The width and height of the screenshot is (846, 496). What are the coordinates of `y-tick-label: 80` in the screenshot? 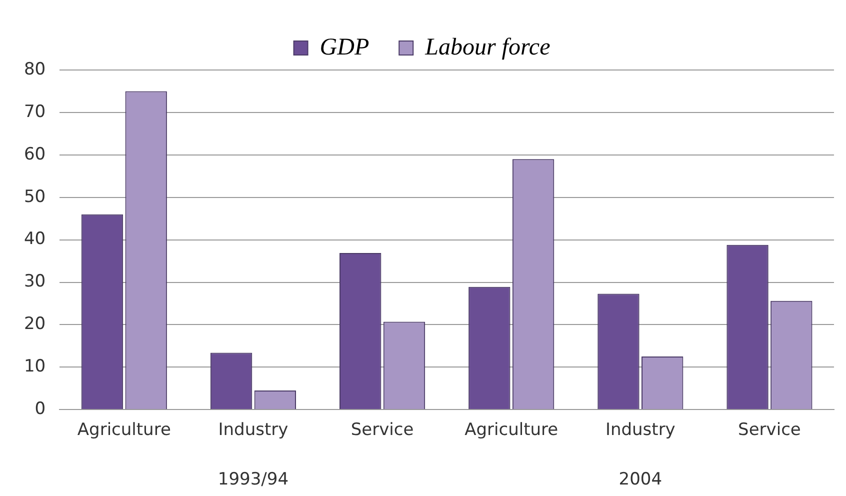 It's located at (35, 69).